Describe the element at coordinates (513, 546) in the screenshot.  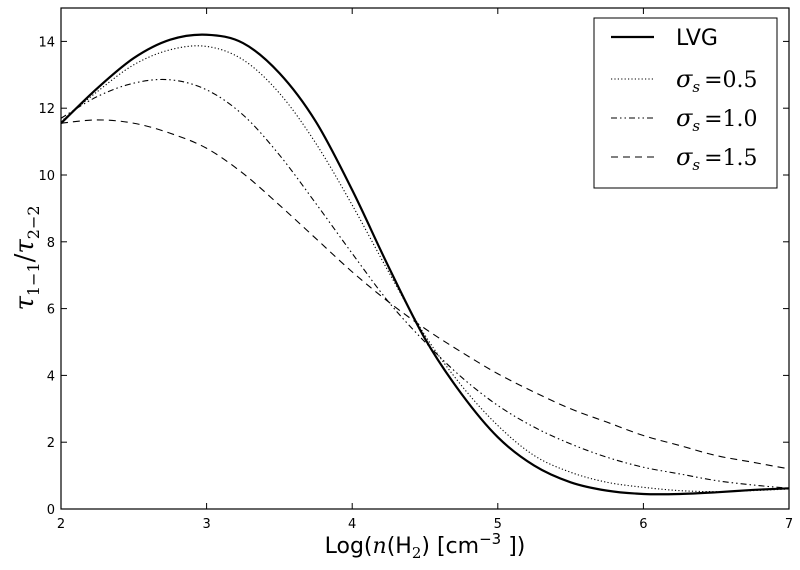
I see `x-axis-label-unit-close: ])` at that location.